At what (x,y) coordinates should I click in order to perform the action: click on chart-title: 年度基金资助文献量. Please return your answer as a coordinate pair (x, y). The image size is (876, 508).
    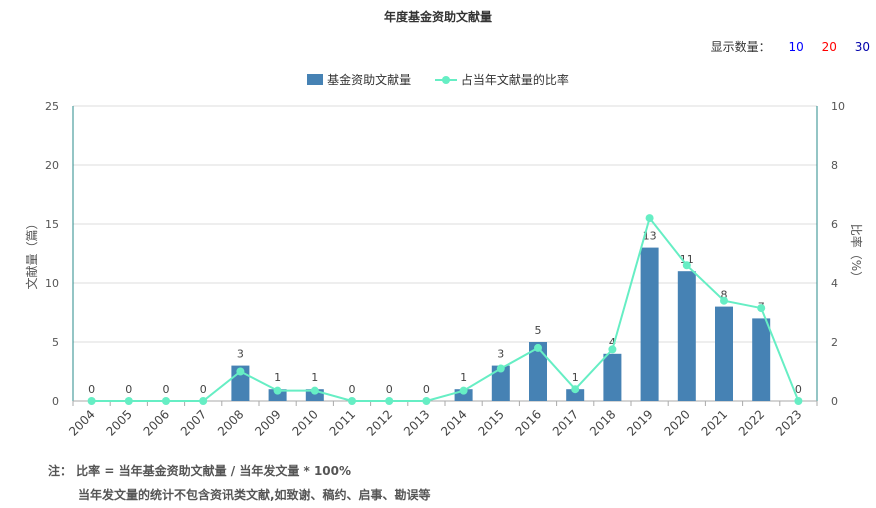
    Looking at the image, I should click on (437, 17).